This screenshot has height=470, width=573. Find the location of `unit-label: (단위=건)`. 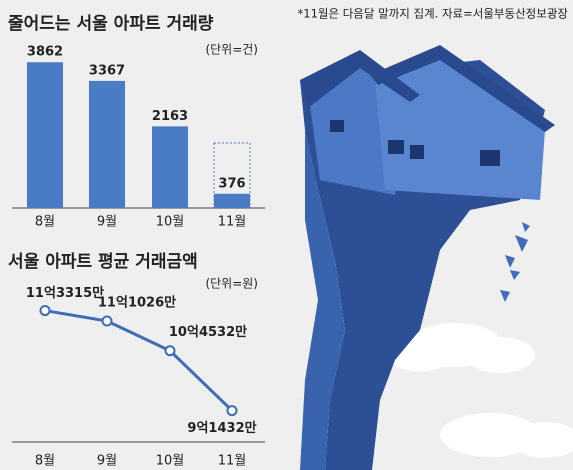

unit-label: (단위=건) is located at coordinates (231, 50).